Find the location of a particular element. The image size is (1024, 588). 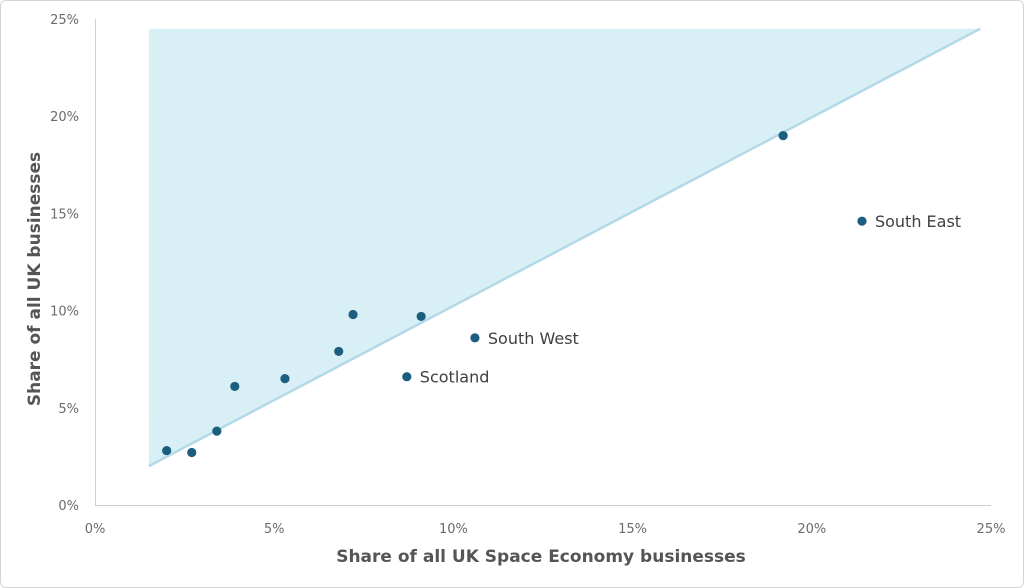

x-tick-label: 20% is located at coordinates (811, 529).